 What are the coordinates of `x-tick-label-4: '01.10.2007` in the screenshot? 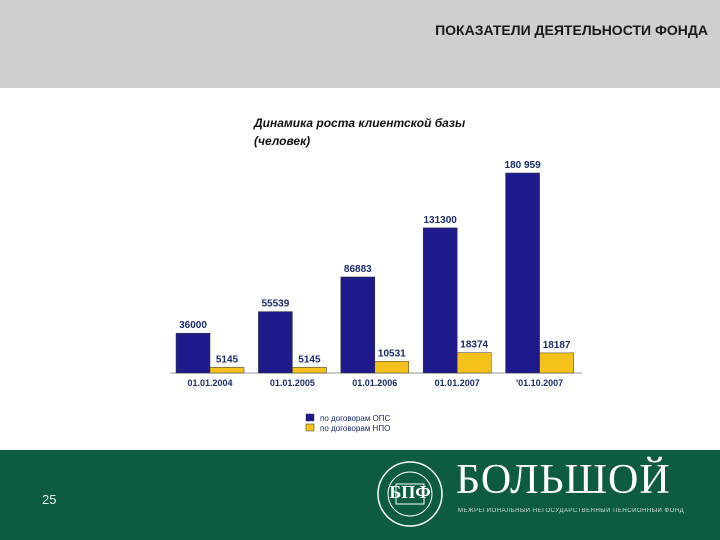 It's located at (539, 383).